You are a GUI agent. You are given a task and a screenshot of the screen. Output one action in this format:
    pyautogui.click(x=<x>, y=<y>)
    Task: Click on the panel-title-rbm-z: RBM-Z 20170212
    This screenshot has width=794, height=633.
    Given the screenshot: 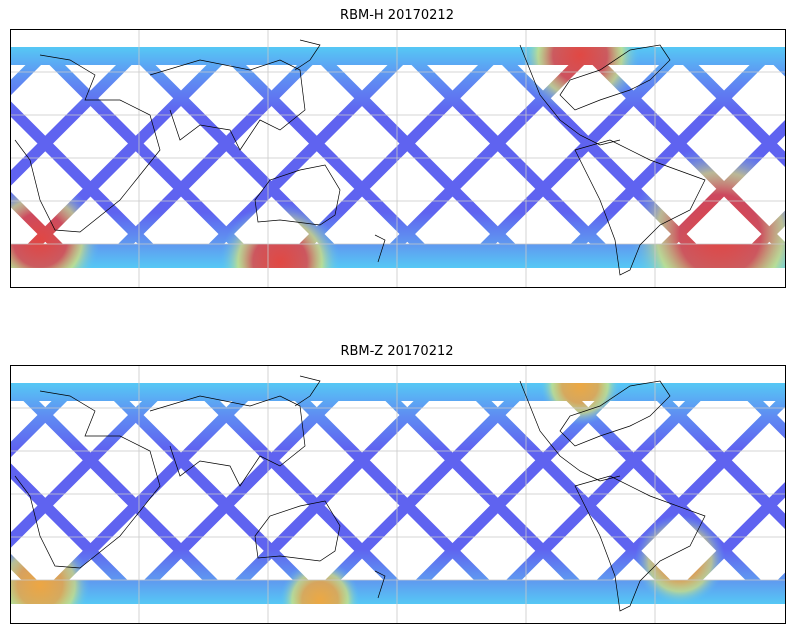 What is the action you would take?
    pyautogui.click(x=397, y=351)
    